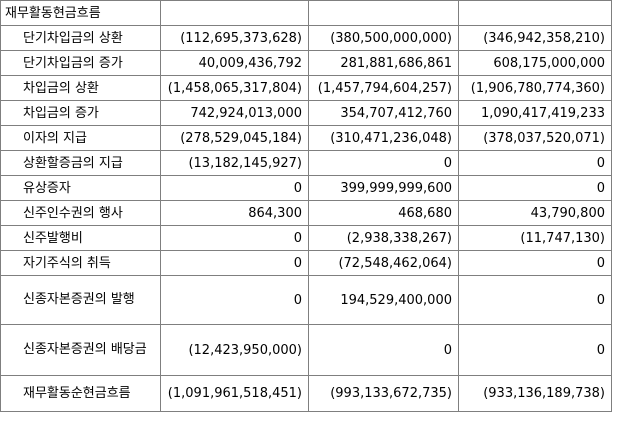  What do you see at coordinates (535, 88) in the screenshot?
I see `value-cell: (1,906,780,774,360)` at bounding box center [535, 88].